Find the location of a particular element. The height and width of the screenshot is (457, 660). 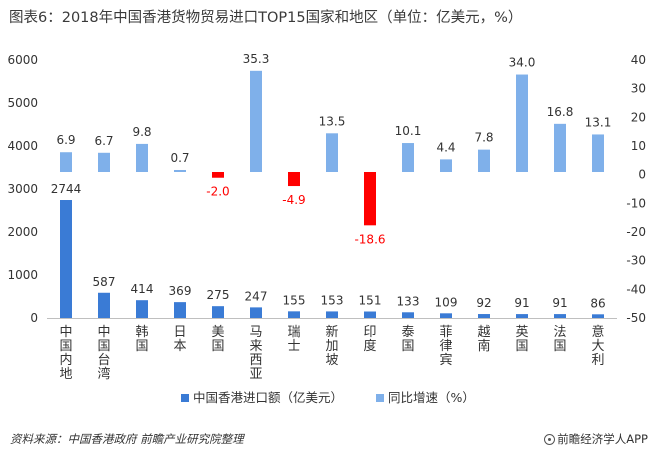

import-value-label: 86 is located at coordinates (597, 303).